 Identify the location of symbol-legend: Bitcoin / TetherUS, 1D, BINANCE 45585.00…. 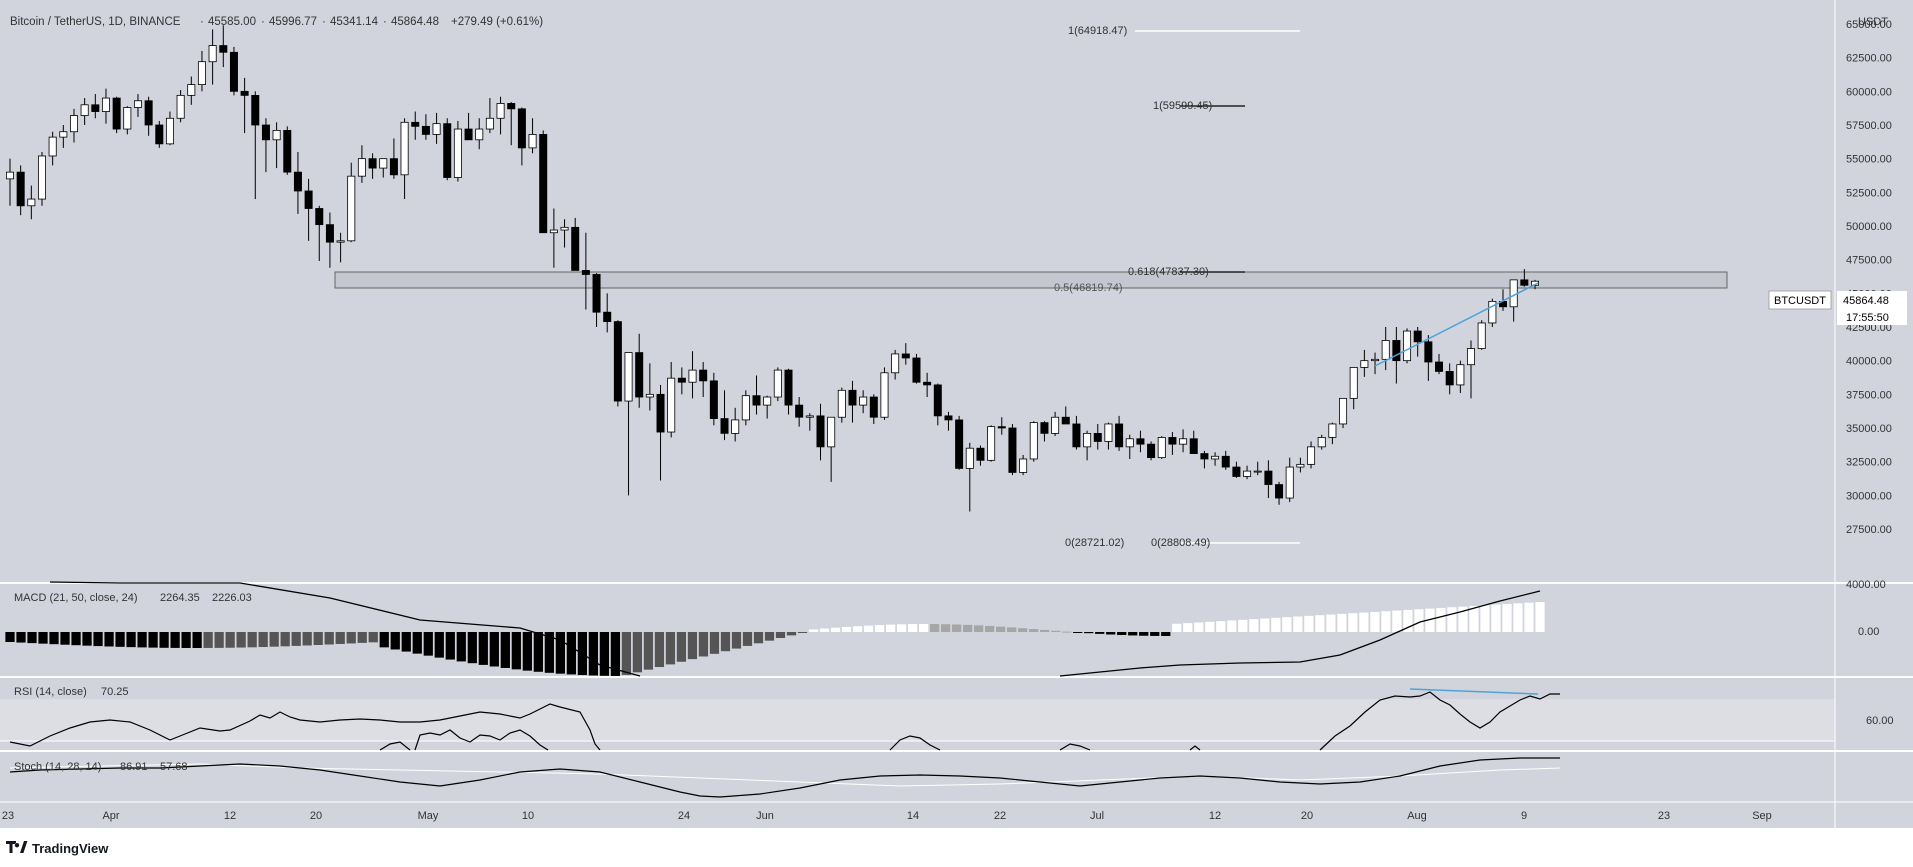
(276, 22).